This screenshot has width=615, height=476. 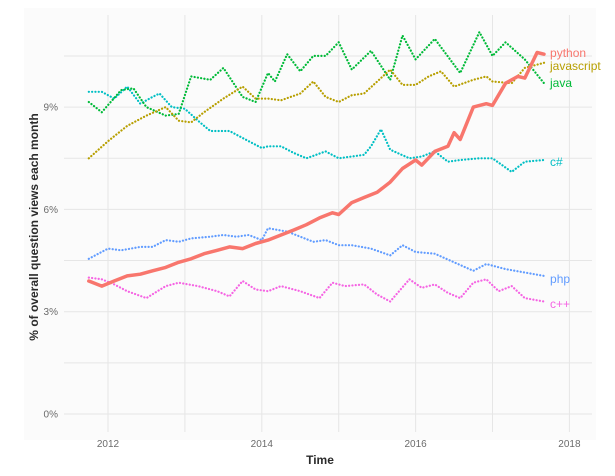 I want to click on series-label-csharp: c#, so click(x=556, y=162).